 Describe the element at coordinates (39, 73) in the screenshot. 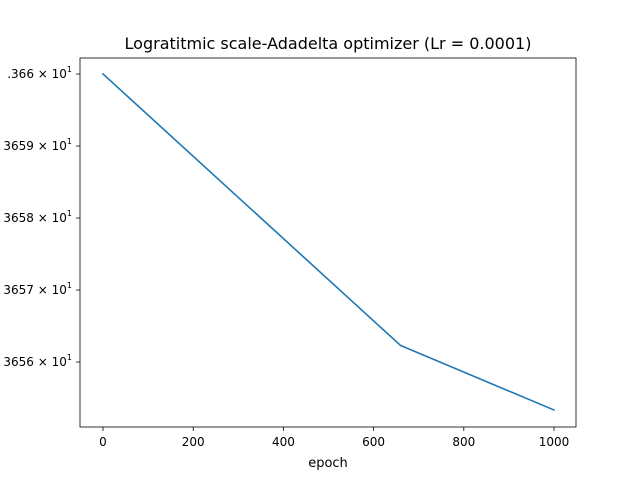

I see `y-tick-label-0: .366 × 101` at that location.